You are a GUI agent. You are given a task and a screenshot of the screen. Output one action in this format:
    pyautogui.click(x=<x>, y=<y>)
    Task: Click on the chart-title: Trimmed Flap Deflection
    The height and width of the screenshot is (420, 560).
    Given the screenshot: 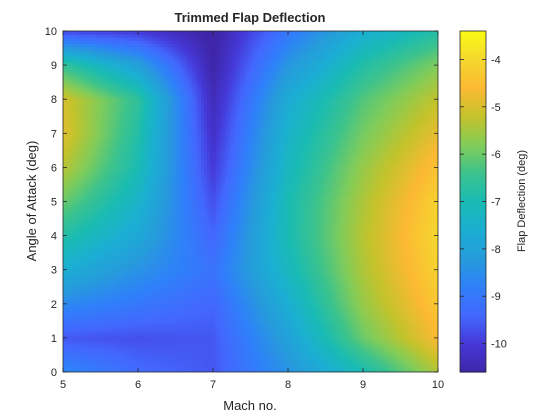 What is the action you would take?
    pyautogui.click(x=250, y=17)
    